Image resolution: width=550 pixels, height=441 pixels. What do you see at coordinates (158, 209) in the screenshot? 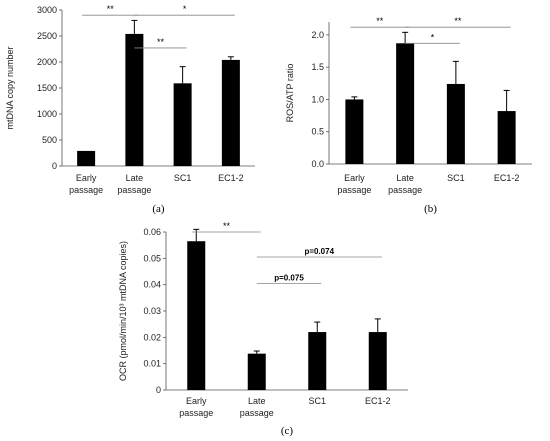
I see `panel-label: (a)` at bounding box center [158, 209].